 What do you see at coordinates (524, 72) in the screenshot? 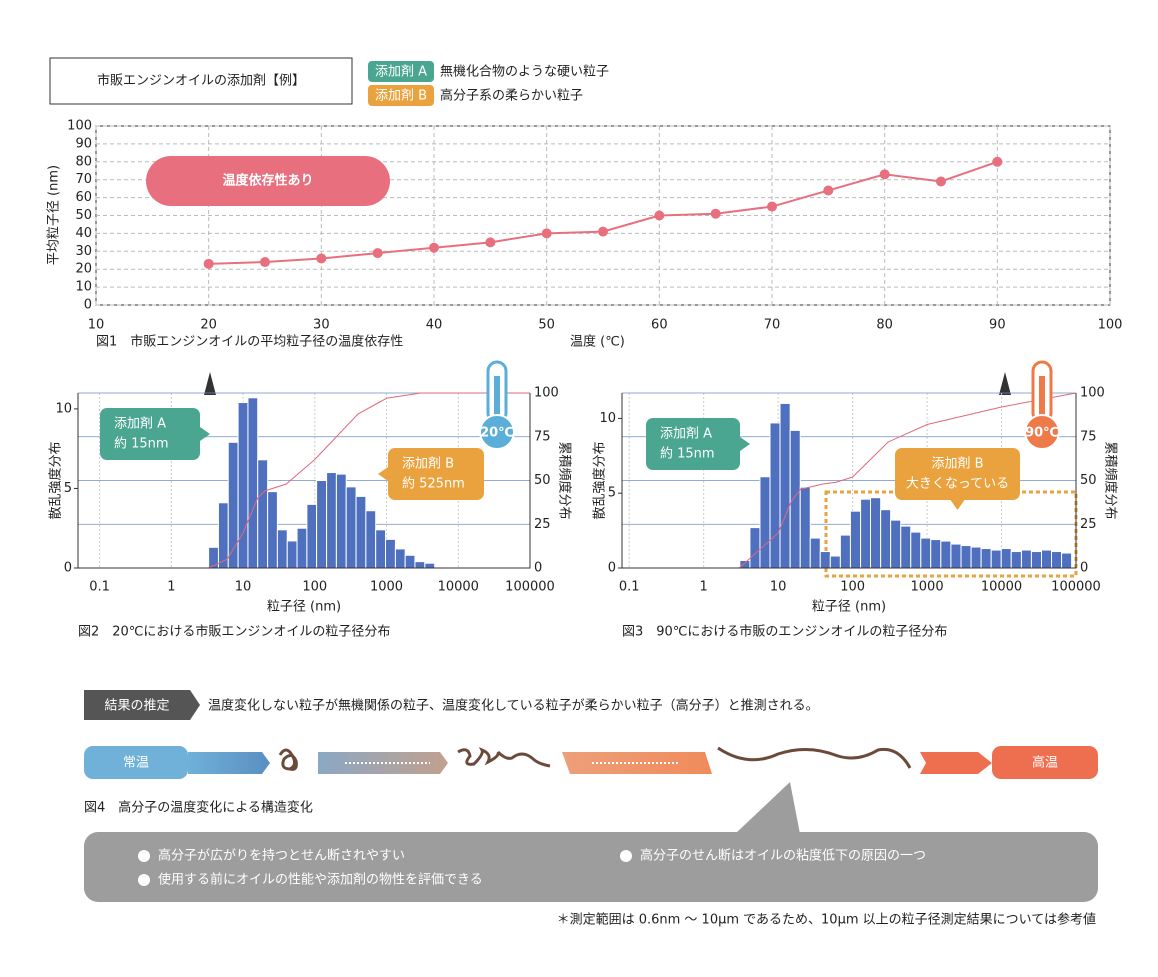
I see `legend-text: 無機化合物のような硬い粒子` at bounding box center [524, 72].